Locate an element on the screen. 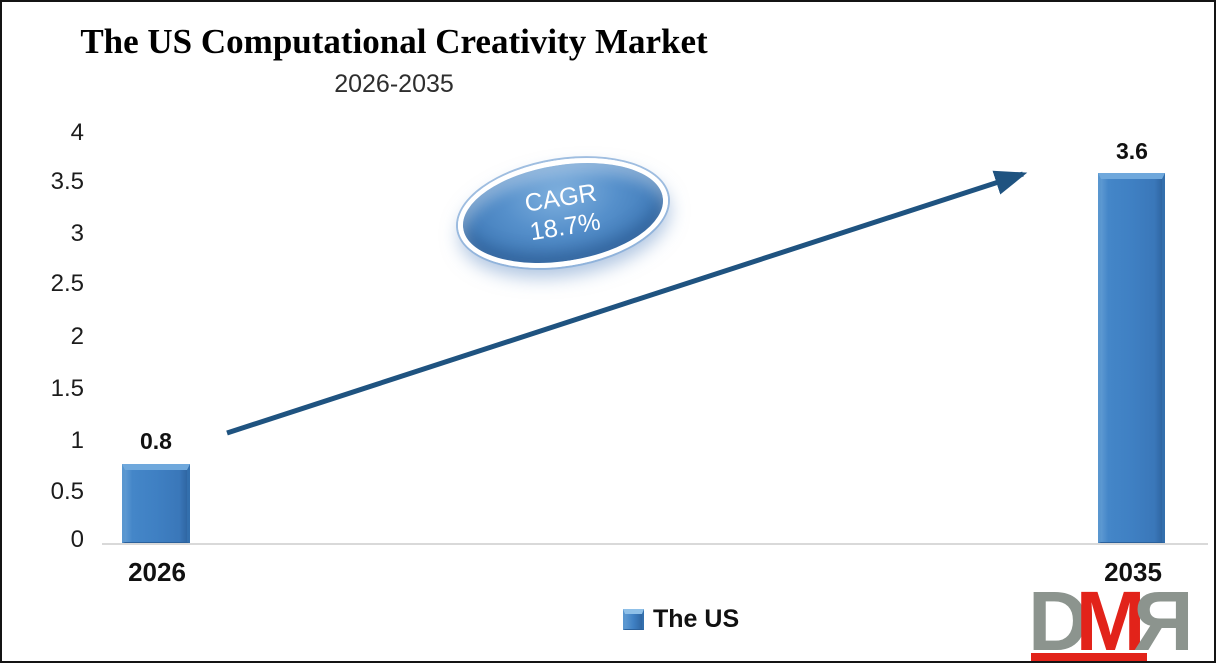 This screenshot has width=1216, height=663. y-axis-tick-1-5: 1.5 is located at coordinates (67, 388).